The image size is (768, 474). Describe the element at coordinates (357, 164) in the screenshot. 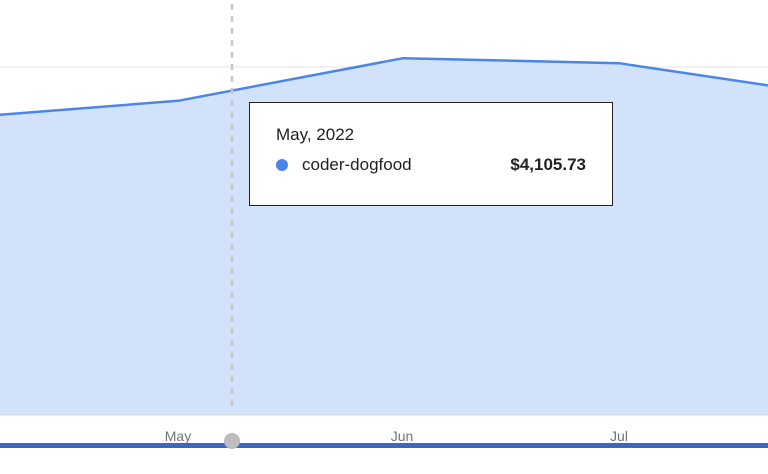

I see `tooltip-series-name: coder-dogfood` at that location.